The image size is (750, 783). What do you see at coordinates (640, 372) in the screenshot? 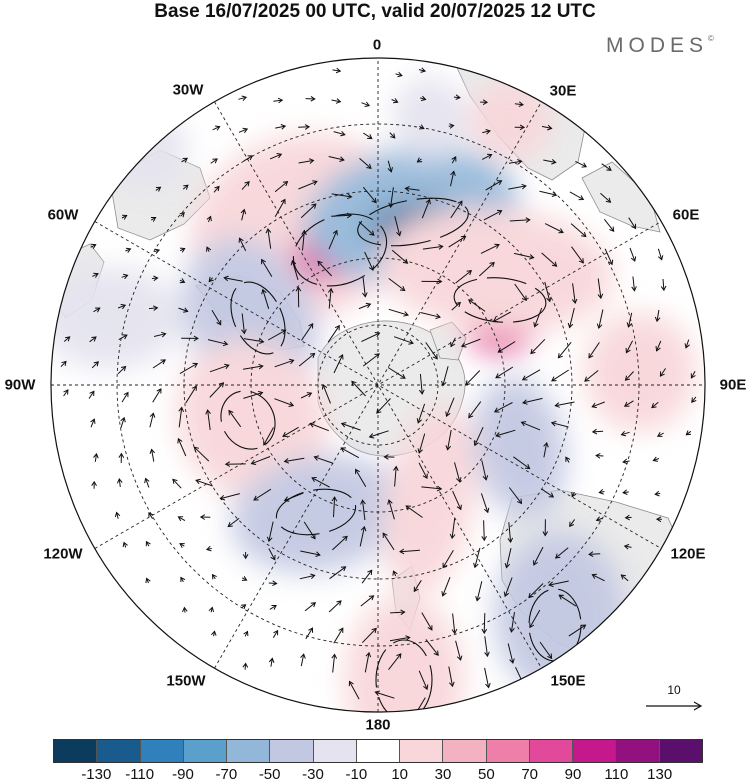
I see `anomaly-cell` at bounding box center [640, 372].